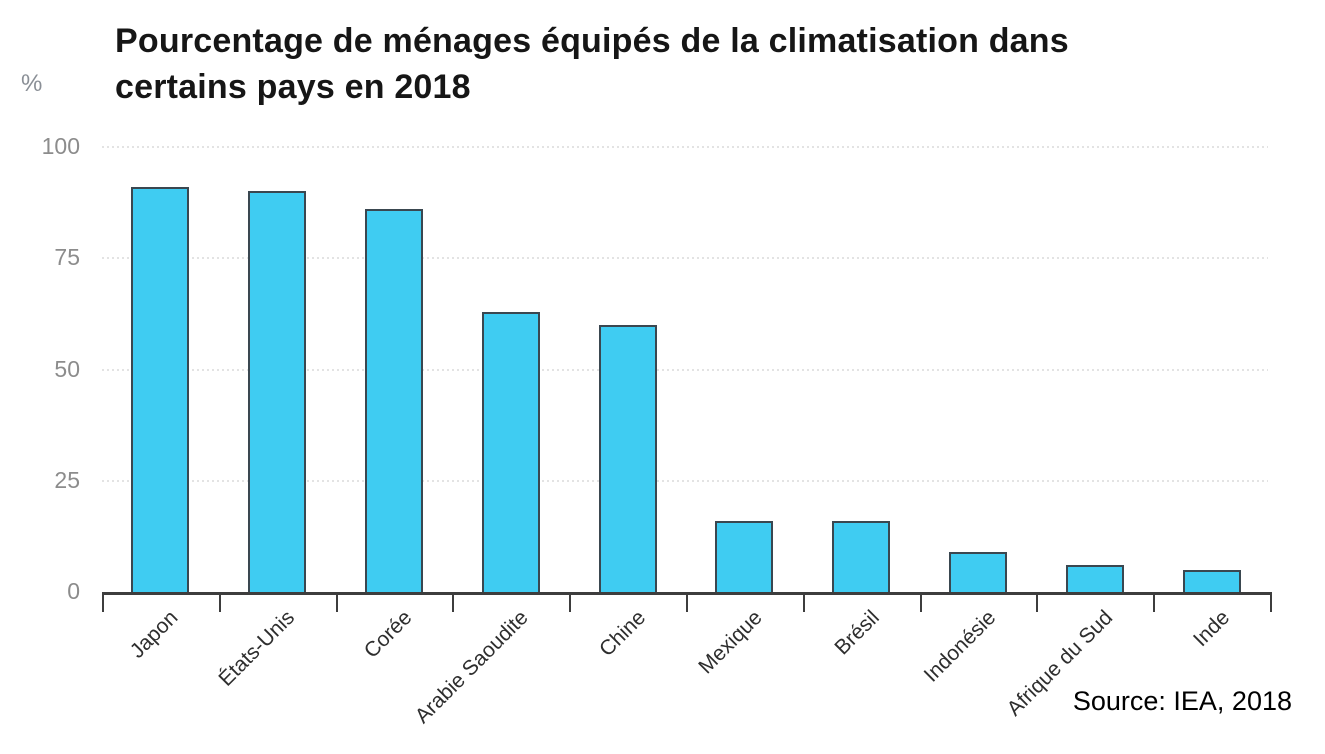 Image resolution: width=1325 pixels, height=754 pixels. What do you see at coordinates (154, 634) in the screenshot?
I see `x-category-label-japon: Japon` at bounding box center [154, 634].